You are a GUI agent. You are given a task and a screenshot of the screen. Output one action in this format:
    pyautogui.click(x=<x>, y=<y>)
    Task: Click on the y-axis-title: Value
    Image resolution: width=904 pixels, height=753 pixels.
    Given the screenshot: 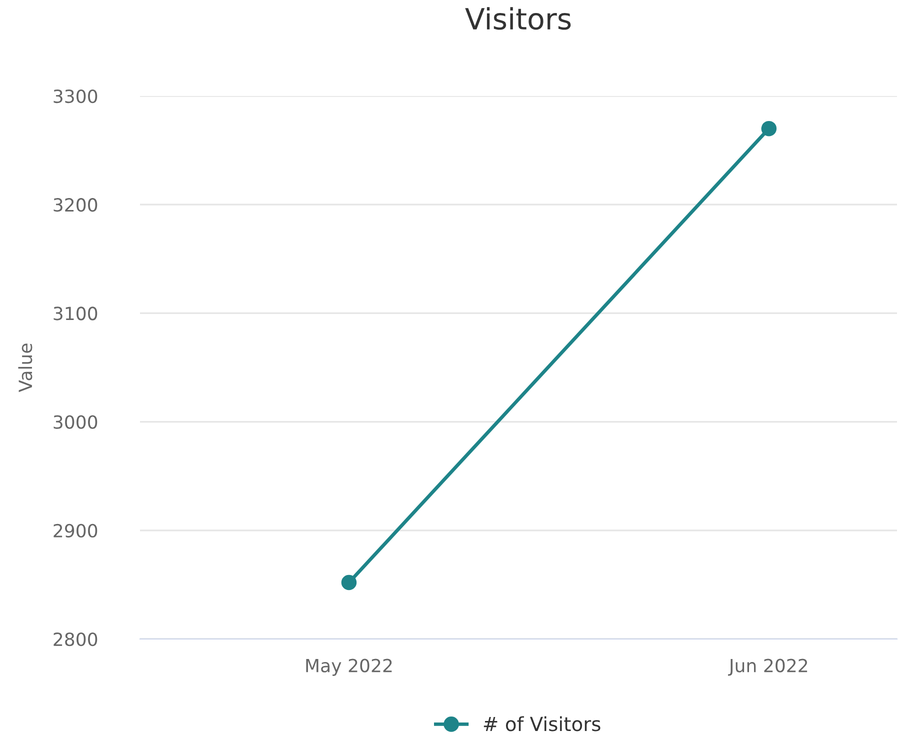 What is the action you would take?
    pyautogui.click(x=25, y=368)
    